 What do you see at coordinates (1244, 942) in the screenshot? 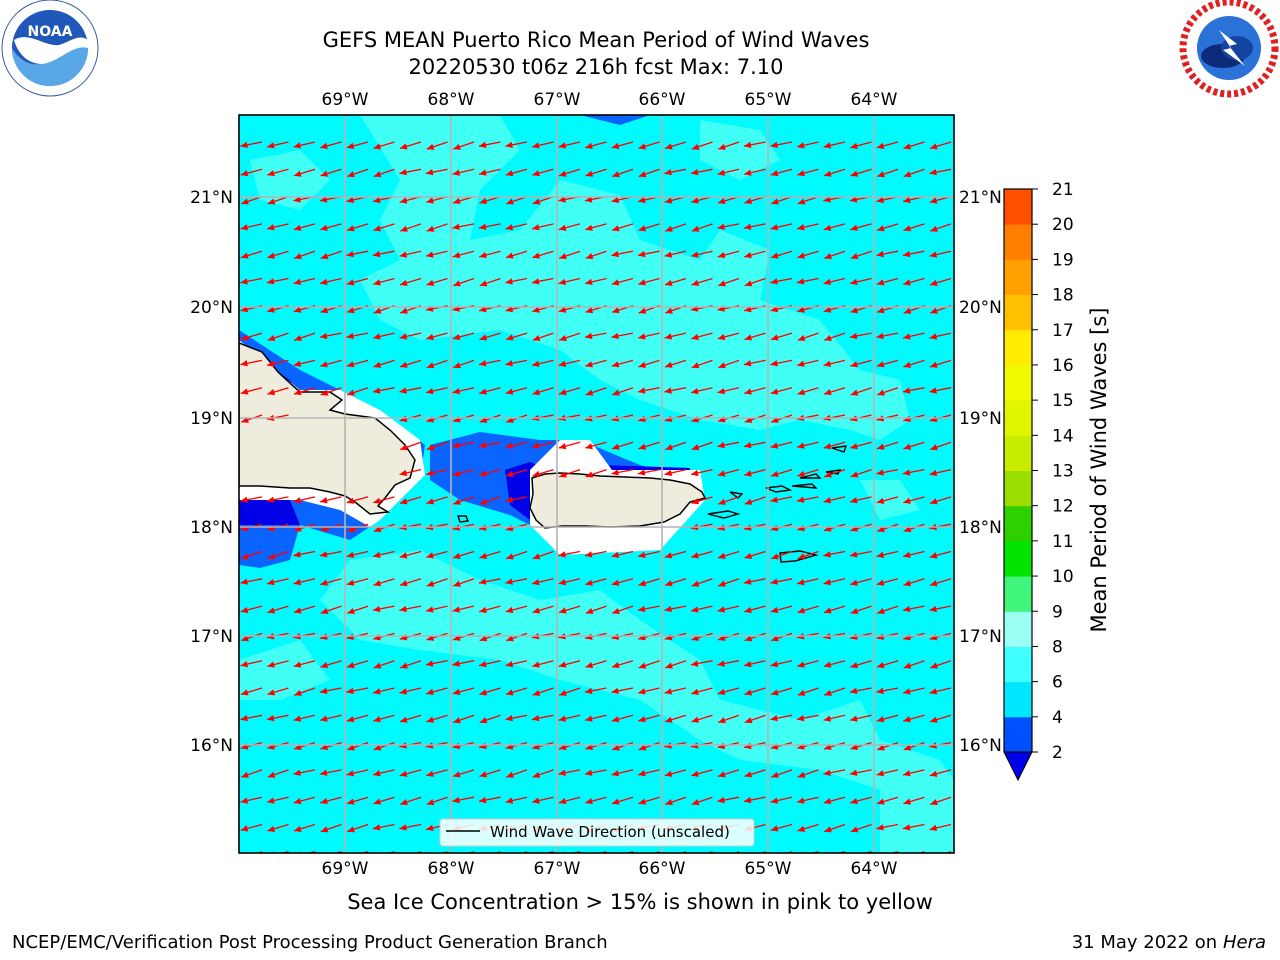
I see `footer-host: Hera` at bounding box center [1244, 942].